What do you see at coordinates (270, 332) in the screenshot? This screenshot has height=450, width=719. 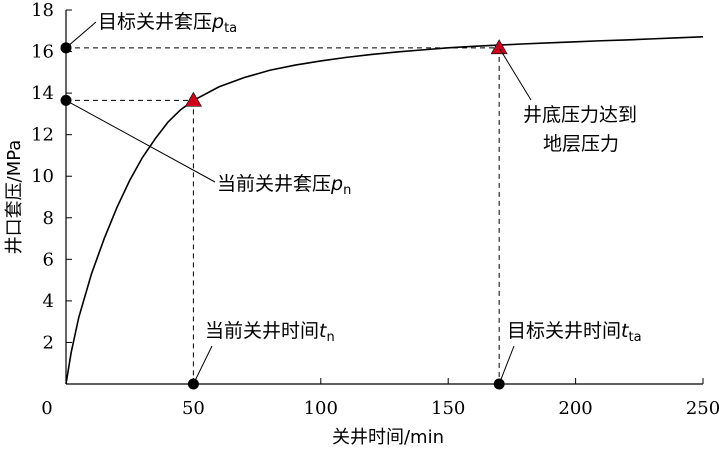 I see `annotation-current-time: 当前关井时间tn` at bounding box center [270, 332].